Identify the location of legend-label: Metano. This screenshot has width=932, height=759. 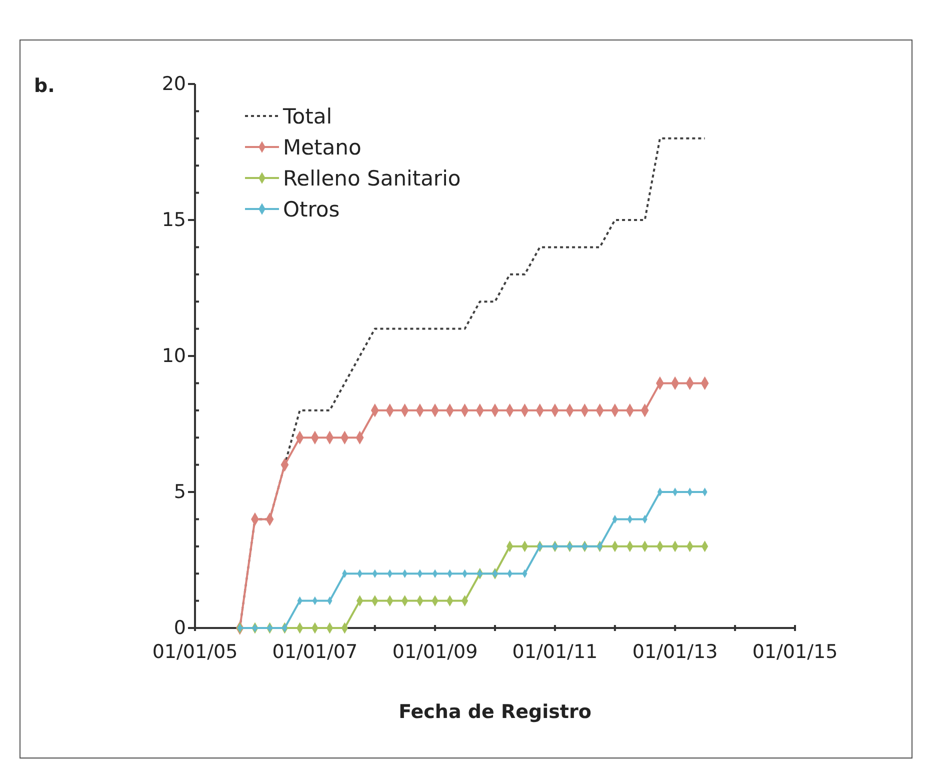
(322, 147).